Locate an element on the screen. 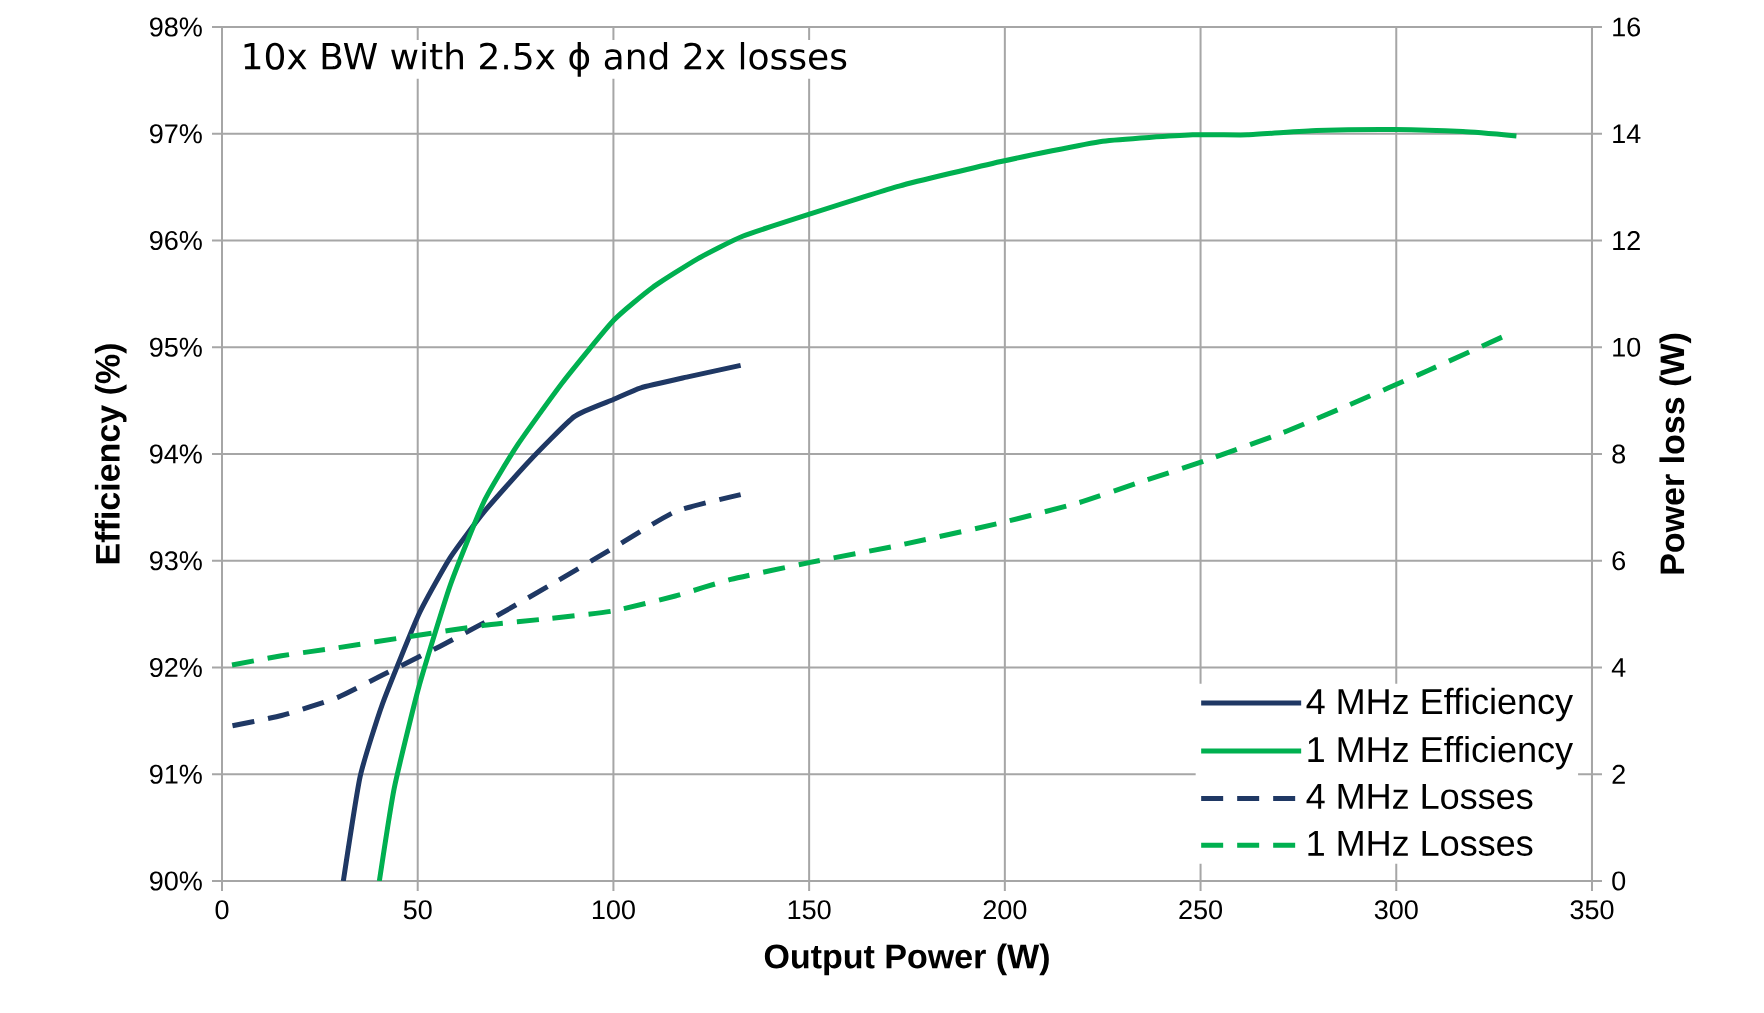 The height and width of the screenshot is (1013, 1764). y2-tick-label: 10 is located at coordinates (1627, 347).